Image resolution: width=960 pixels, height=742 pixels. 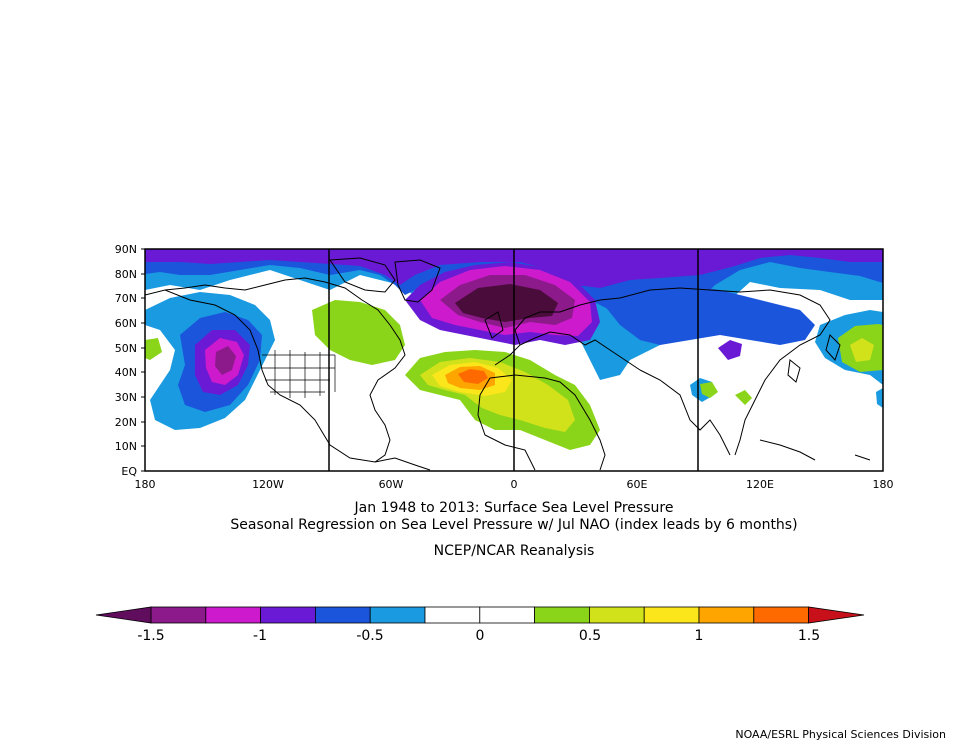 What do you see at coordinates (836, 615) in the screenshot?
I see `colorbar-arrow-right` at bounding box center [836, 615].